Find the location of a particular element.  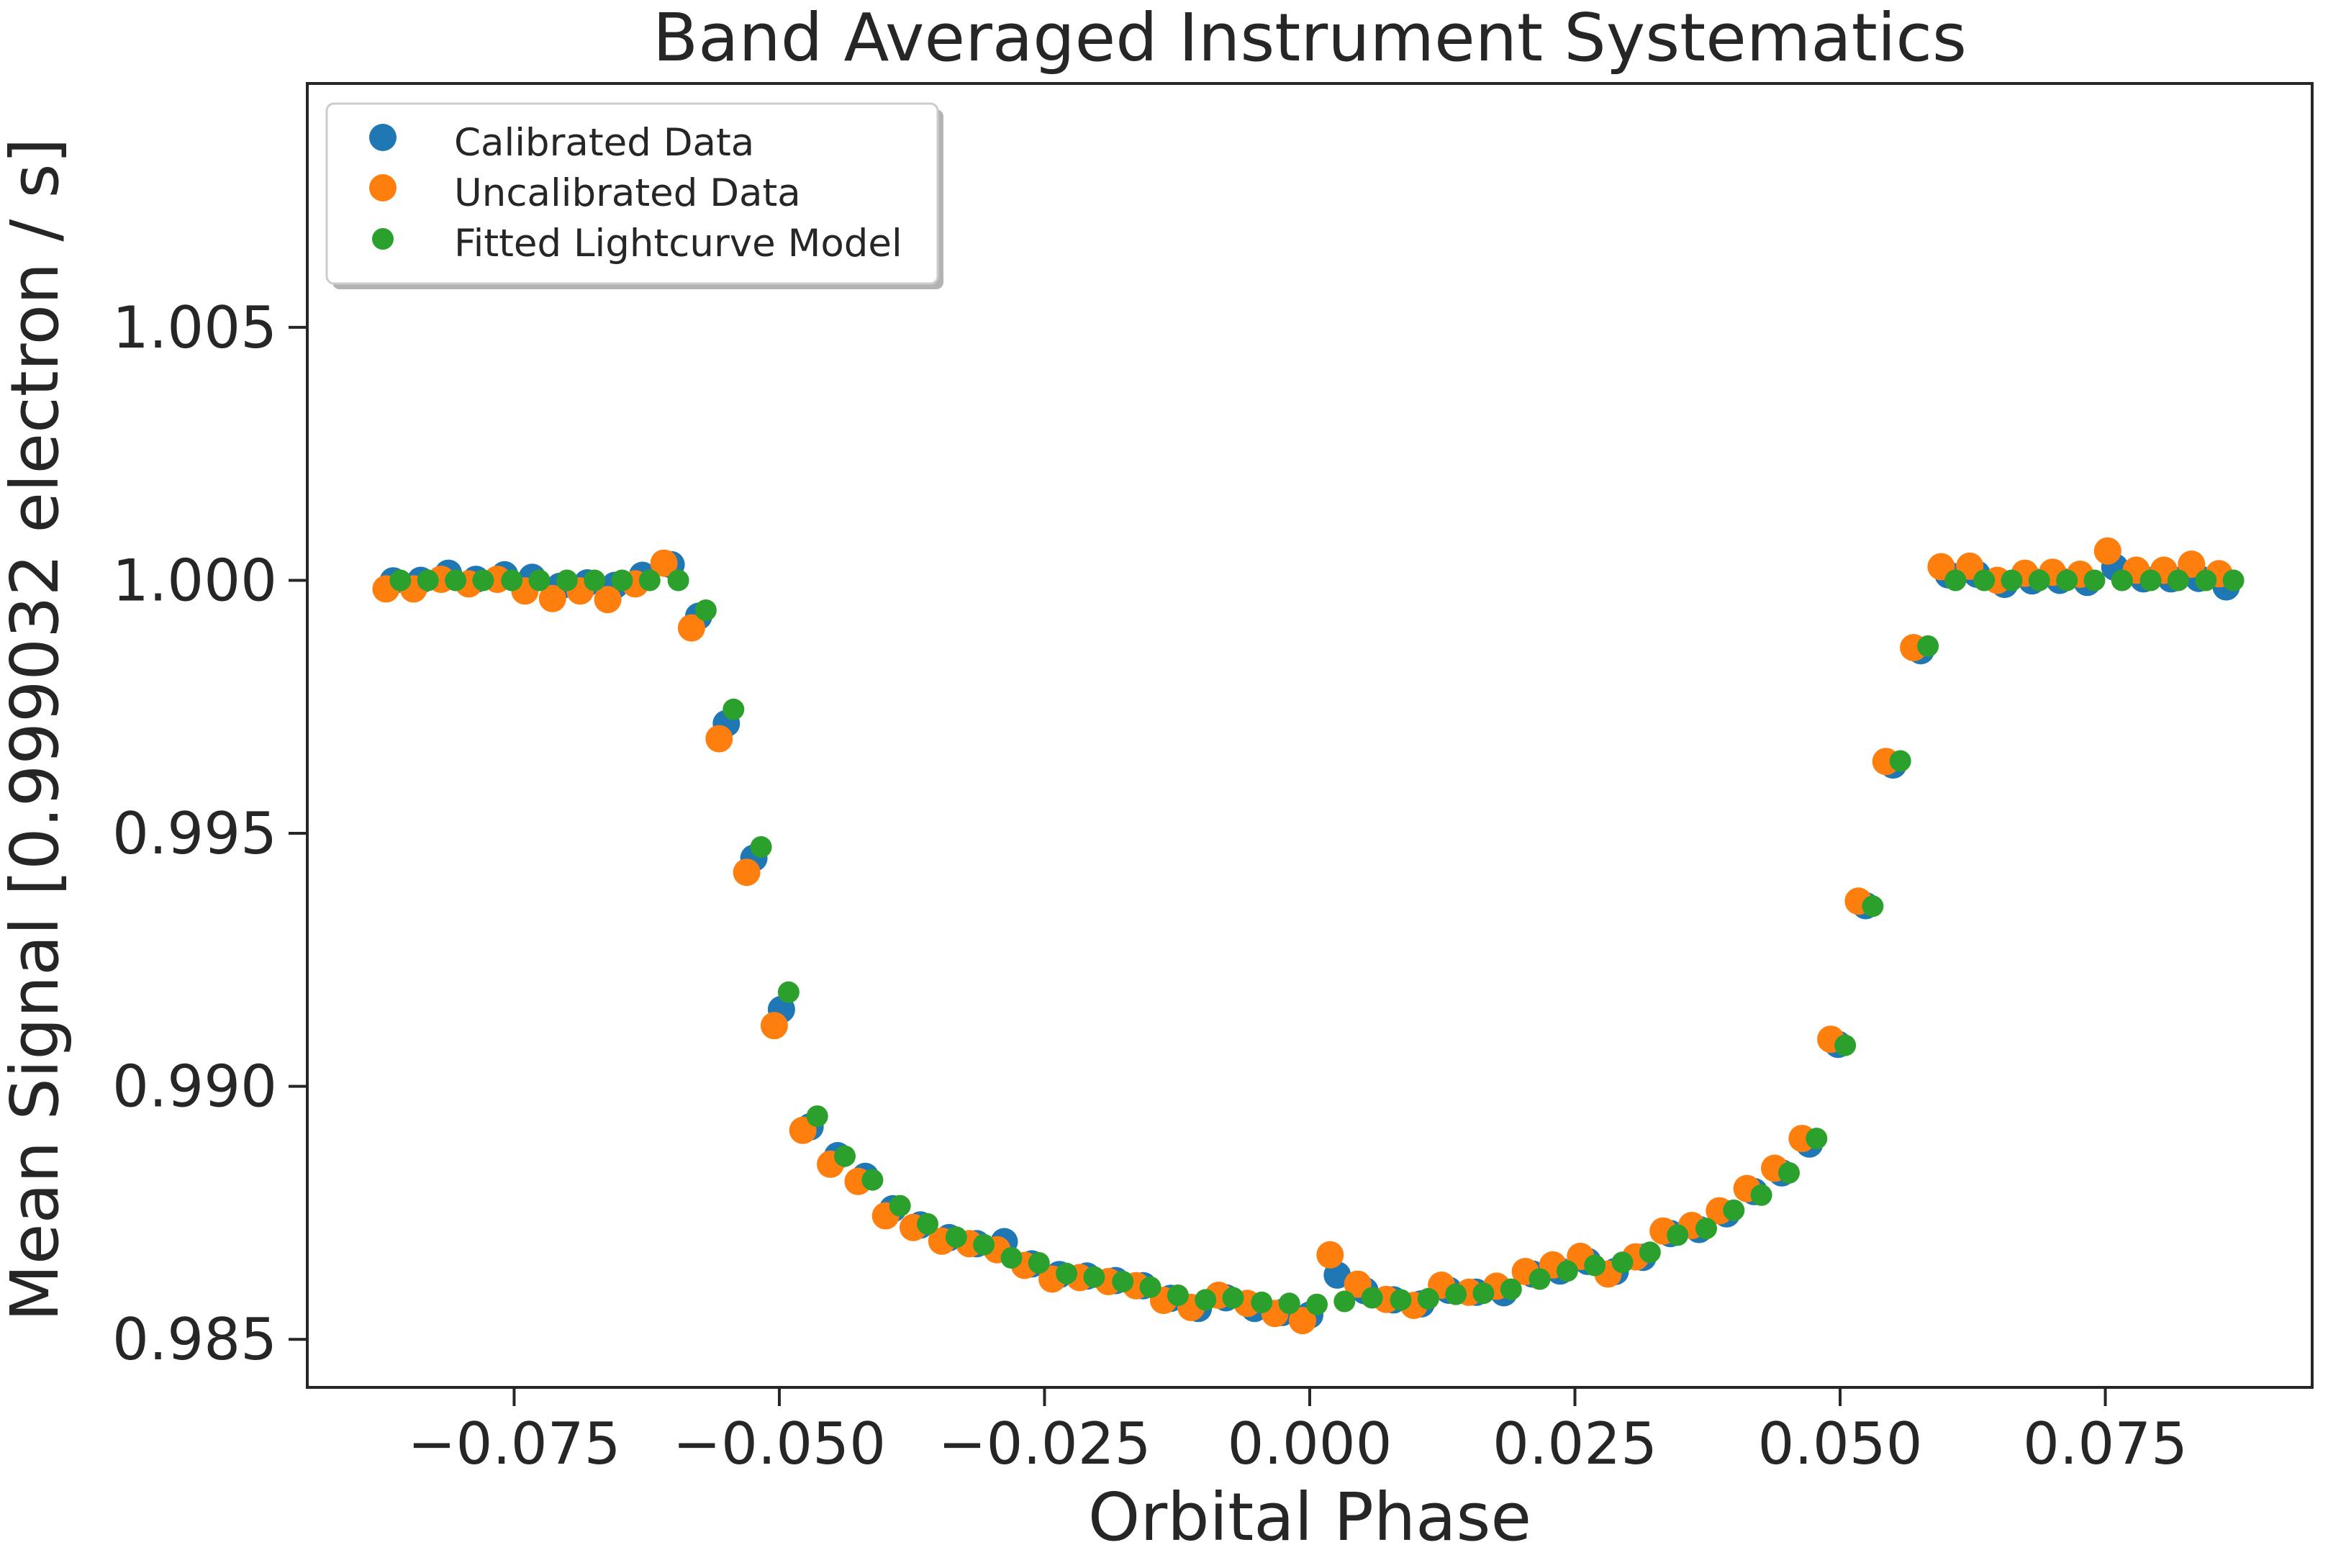

y-tick-label: 0.995 is located at coordinates (194, 834).